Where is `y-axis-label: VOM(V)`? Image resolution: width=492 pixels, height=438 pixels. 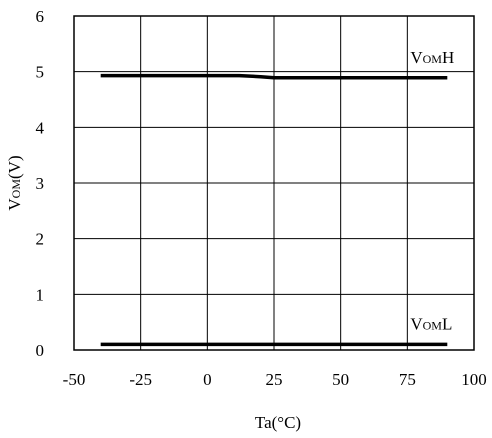
y-axis-label: VOM(V) is located at coordinates (14, 182).